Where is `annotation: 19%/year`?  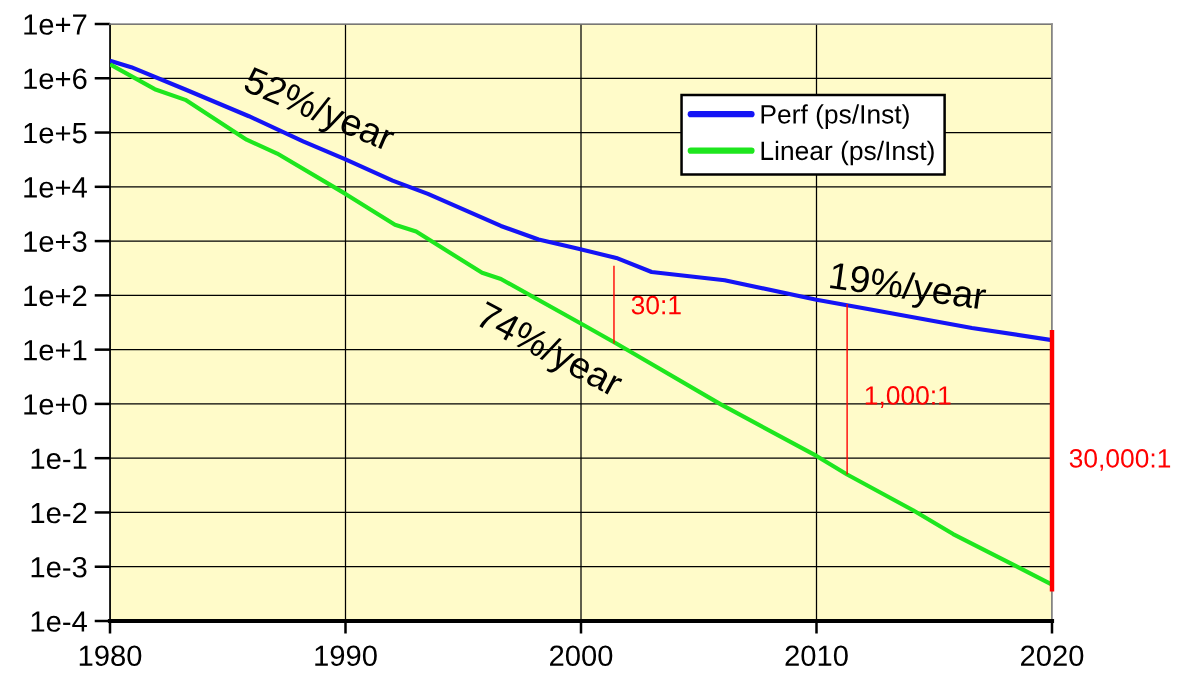 annotation: 19%/year is located at coordinates (908, 289).